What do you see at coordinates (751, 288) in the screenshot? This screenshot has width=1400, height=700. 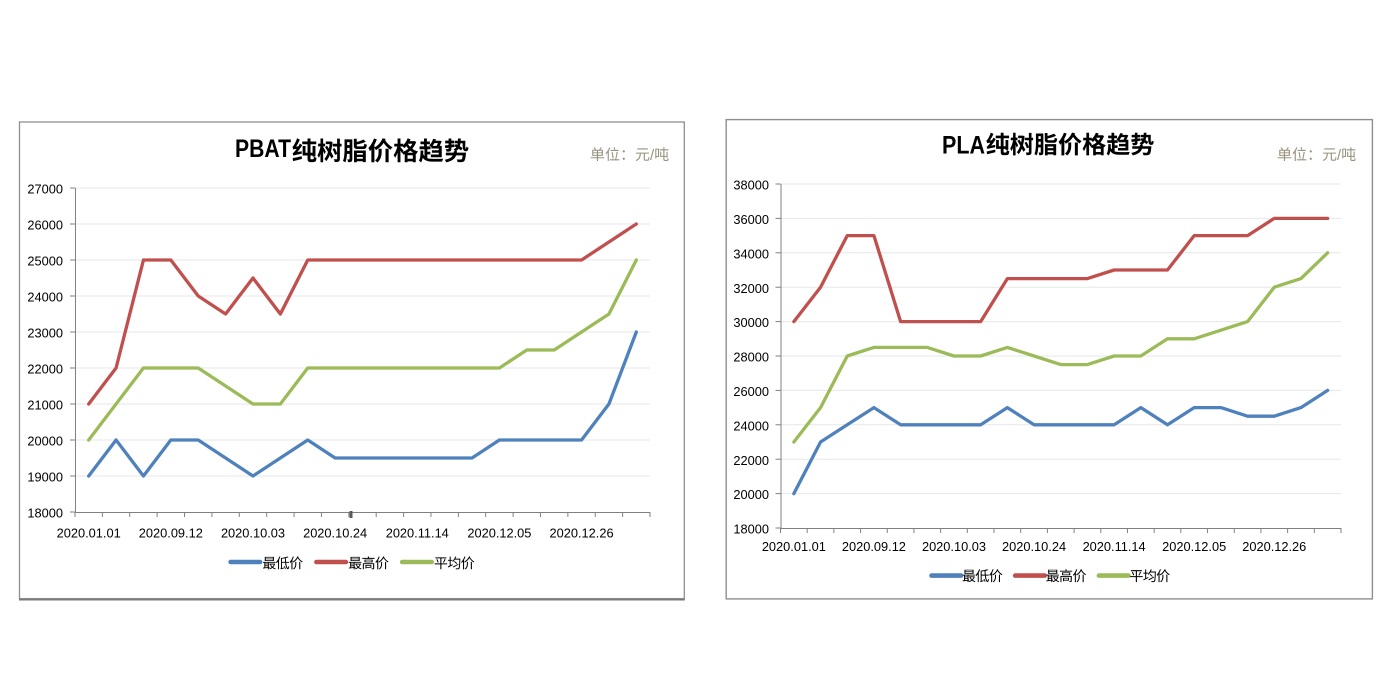 I see `svg-text: 32000` at bounding box center [751, 288].